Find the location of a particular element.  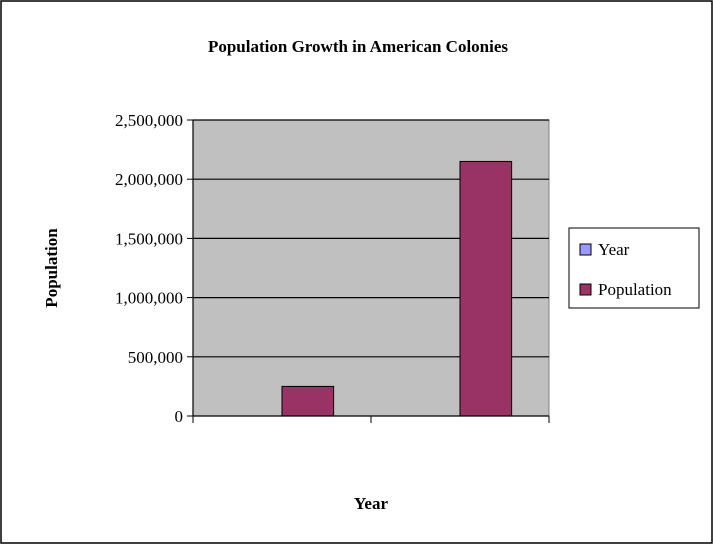

legend-swatch-population is located at coordinates (585, 289).